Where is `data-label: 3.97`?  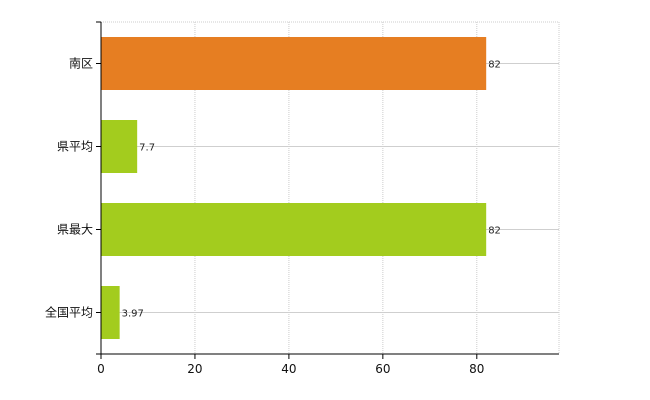 data-label: 3.97 is located at coordinates (133, 314).